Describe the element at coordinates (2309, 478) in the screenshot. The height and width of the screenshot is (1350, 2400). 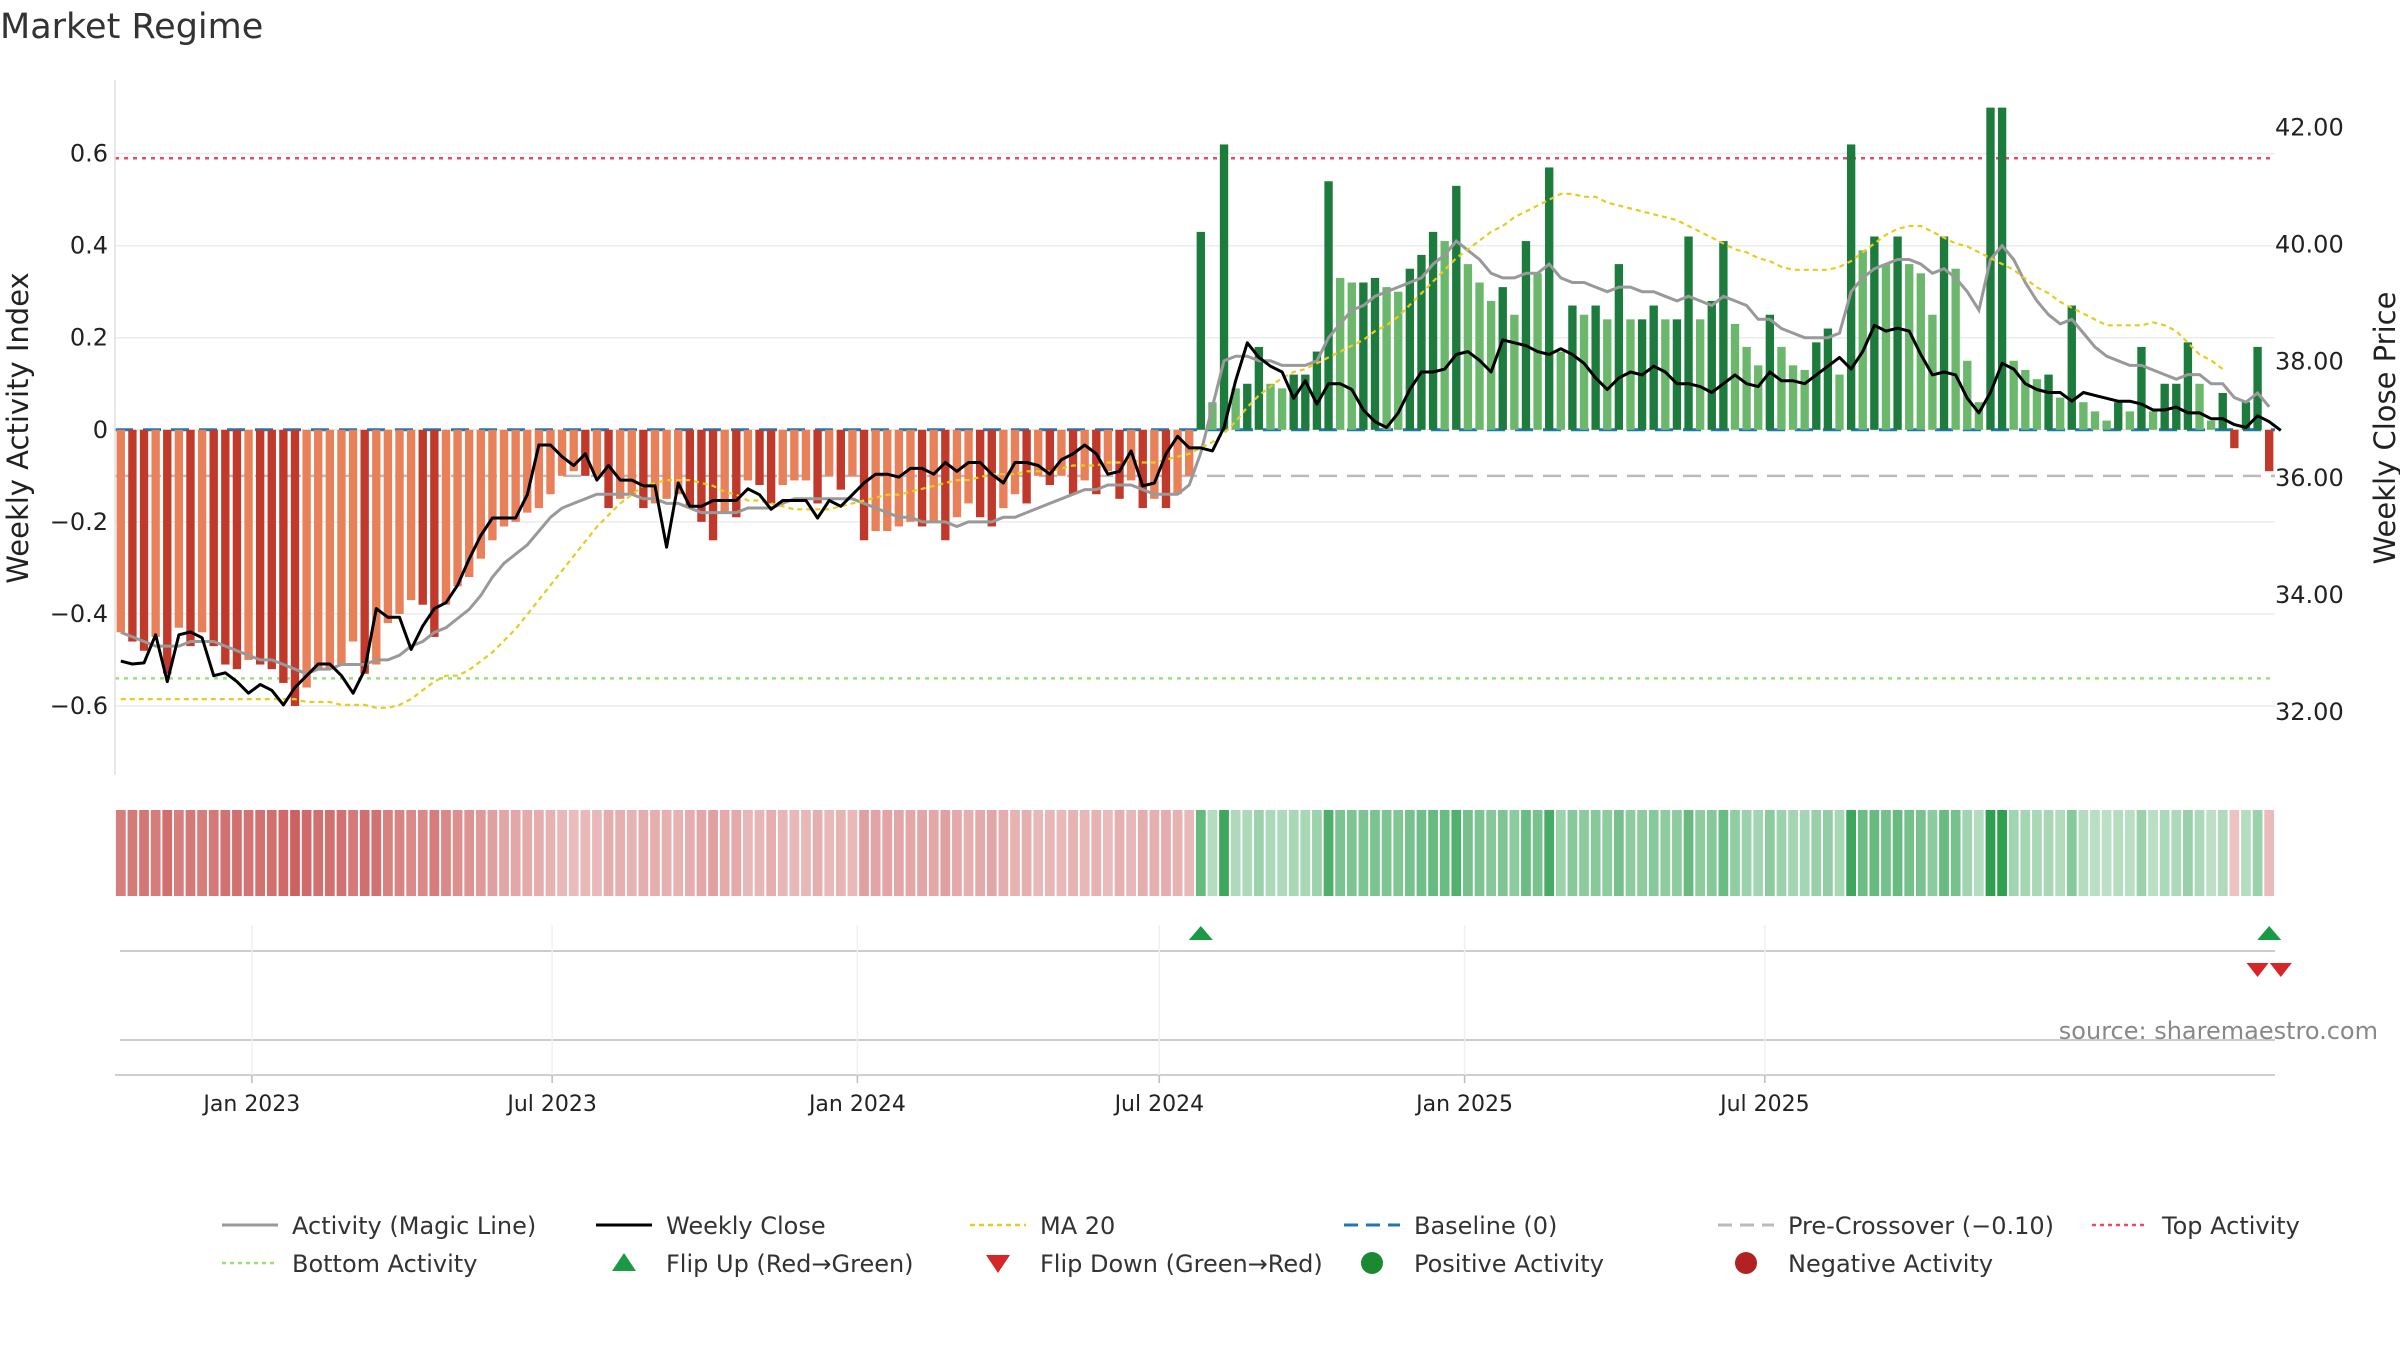
I see `y-right-tick-label: 36.00` at that location.